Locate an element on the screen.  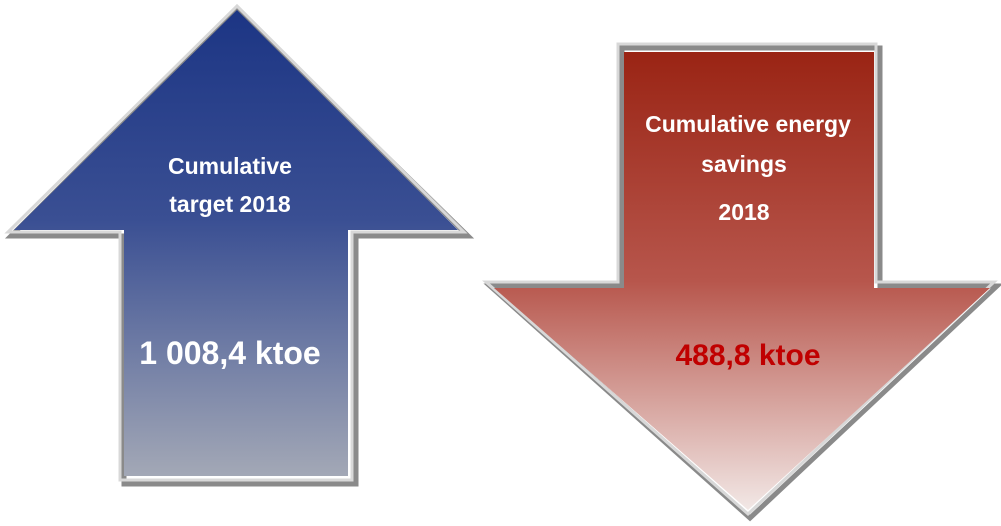
target-label-line2: target 2018 is located at coordinates (230, 204).